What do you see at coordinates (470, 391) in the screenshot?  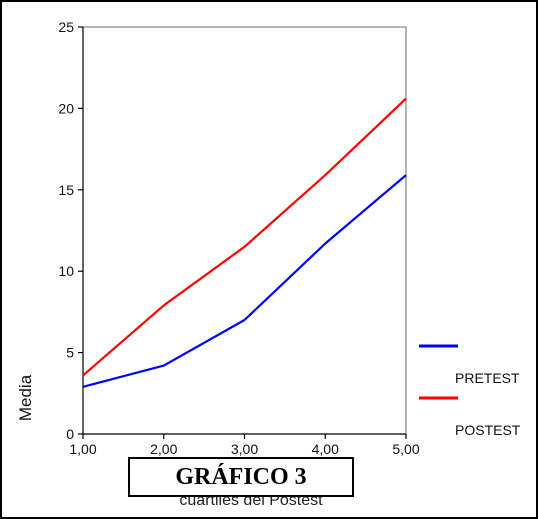 I see `legend: PRETEST POSTEST` at bounding box center [470, 391].